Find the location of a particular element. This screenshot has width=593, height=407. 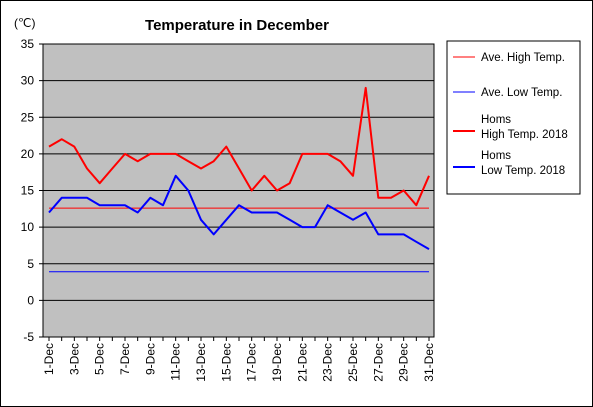

y-tick-label: 35 is located at coordinates (28, 44).